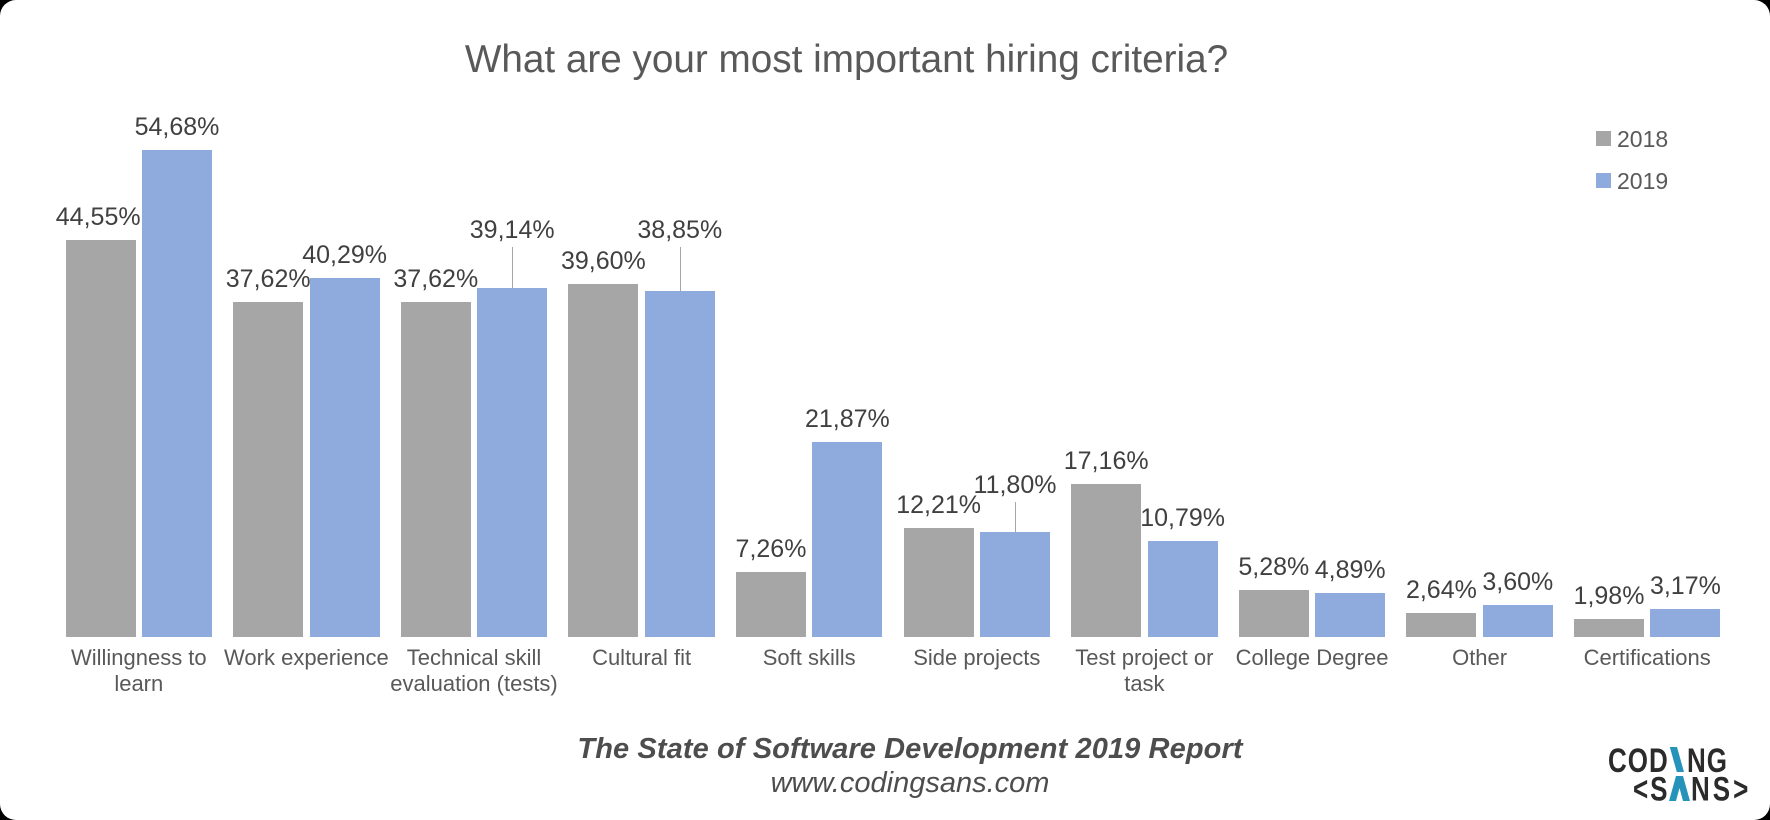 The height and width of the screenshot is (820, 1770). Describe the element at coordinates (1707, 762) in the screenshot. I see `svg-text: NG` at that location.